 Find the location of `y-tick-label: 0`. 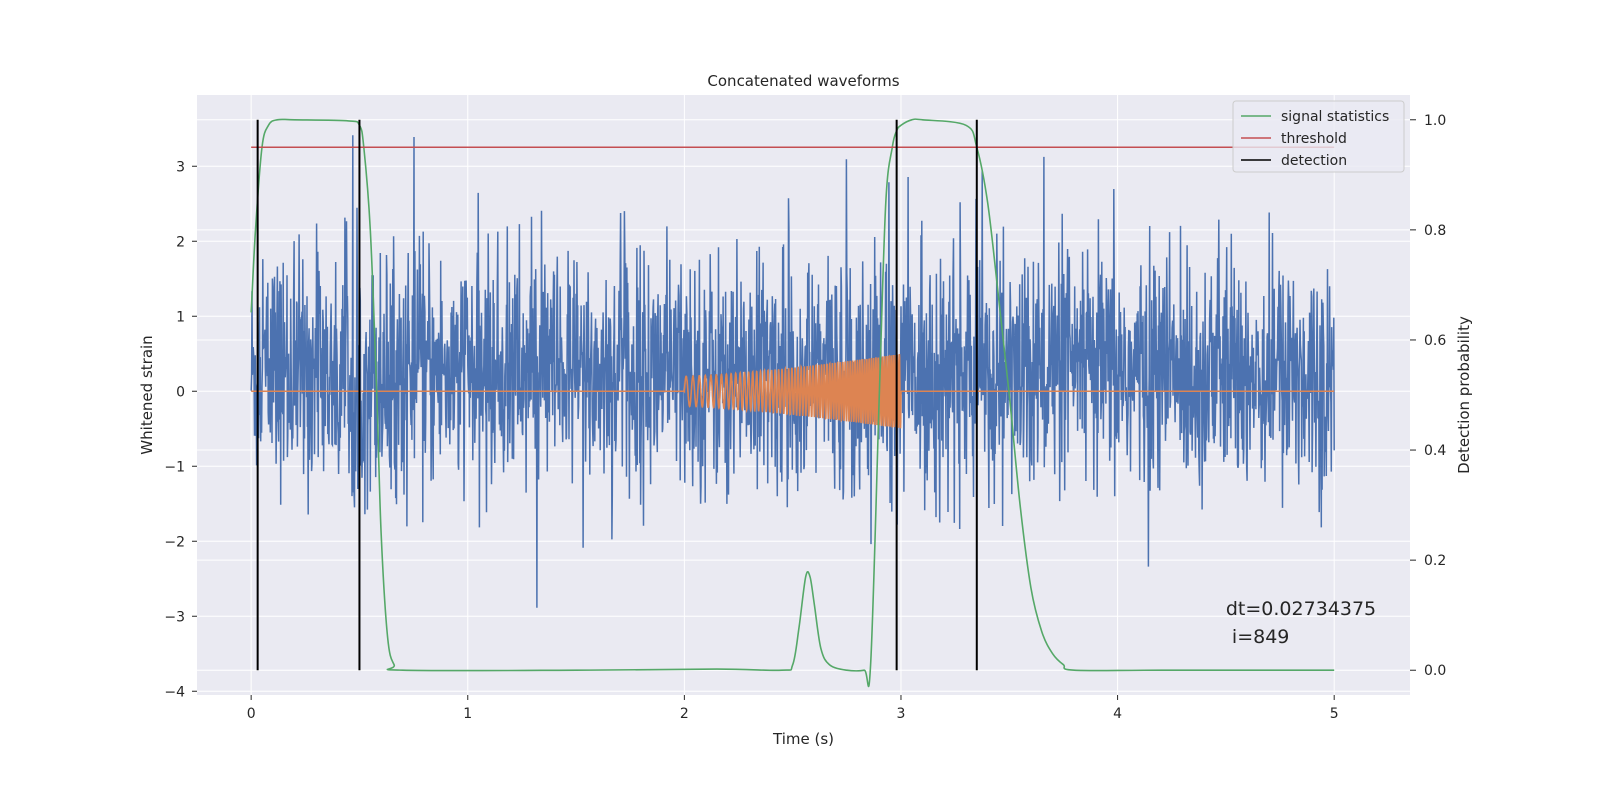

y-tick-label: 0 is located at coordinates (180, 392).